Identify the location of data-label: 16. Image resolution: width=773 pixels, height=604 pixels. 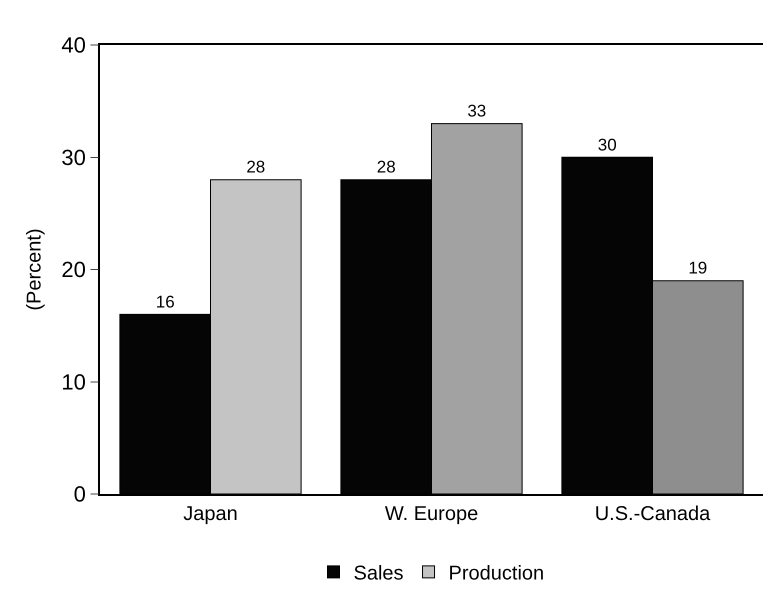
(165, 302).